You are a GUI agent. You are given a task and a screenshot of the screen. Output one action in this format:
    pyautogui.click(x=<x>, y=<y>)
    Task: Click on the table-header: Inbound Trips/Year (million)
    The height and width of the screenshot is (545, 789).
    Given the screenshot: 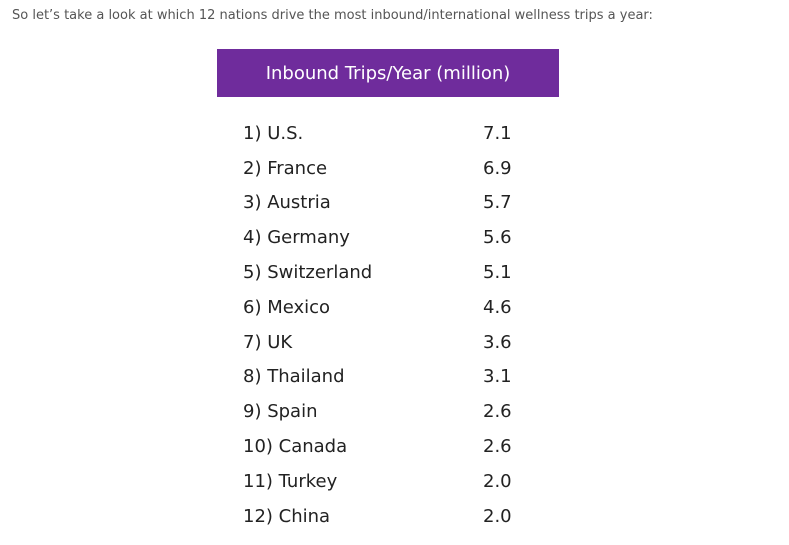 What is the action you would take?
    pyautogui.click(x=388, y=73)
    